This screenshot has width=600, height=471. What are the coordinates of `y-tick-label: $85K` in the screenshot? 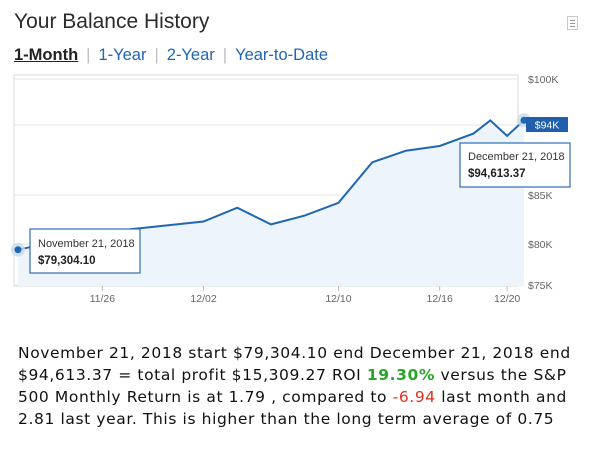 It's located at (540, 196).